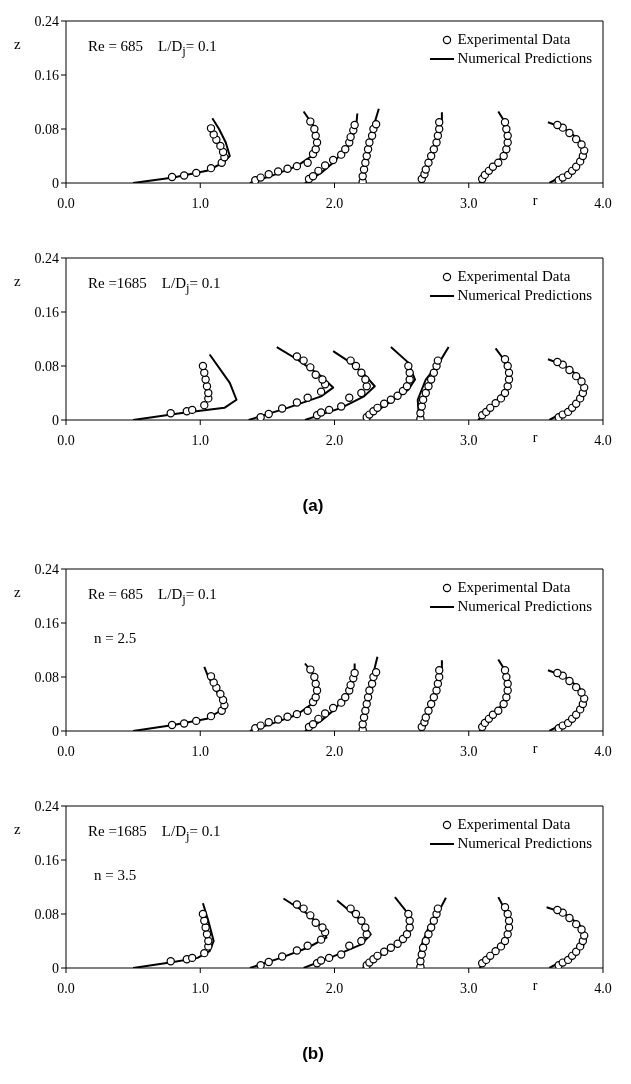 Image resolution: width=631 pixels, height=1084 pixels. What do you see at coordinates (313, 1053) in the screenshot?
I see `text: (b)` at bounding box center [313, 1053].